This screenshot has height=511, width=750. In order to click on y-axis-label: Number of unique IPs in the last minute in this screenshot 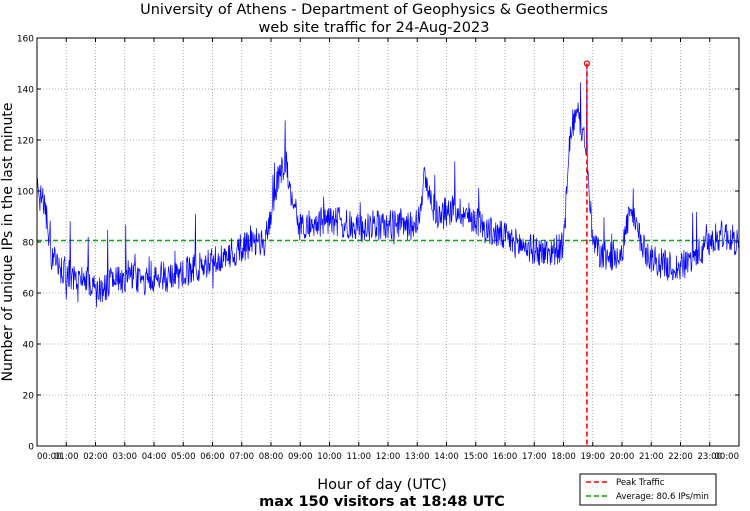, I will do `click(8, 242)`.